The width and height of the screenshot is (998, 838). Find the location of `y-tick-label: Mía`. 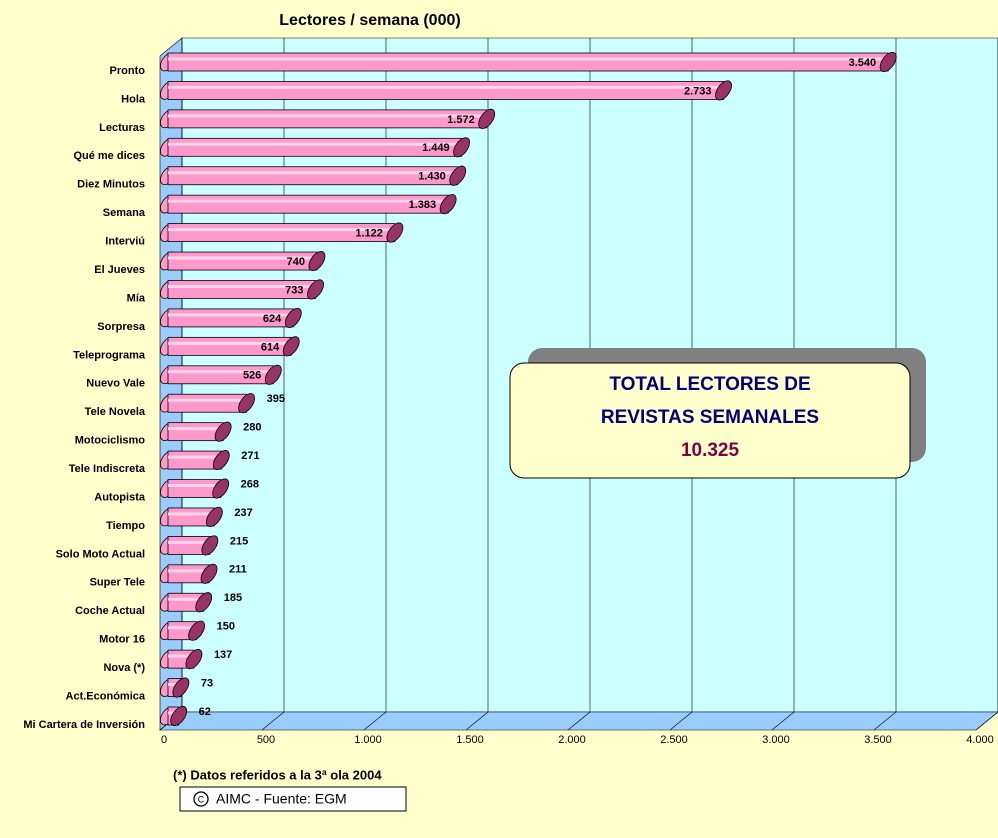

y-tick-label: Mía is located at coordinates (136, 298).